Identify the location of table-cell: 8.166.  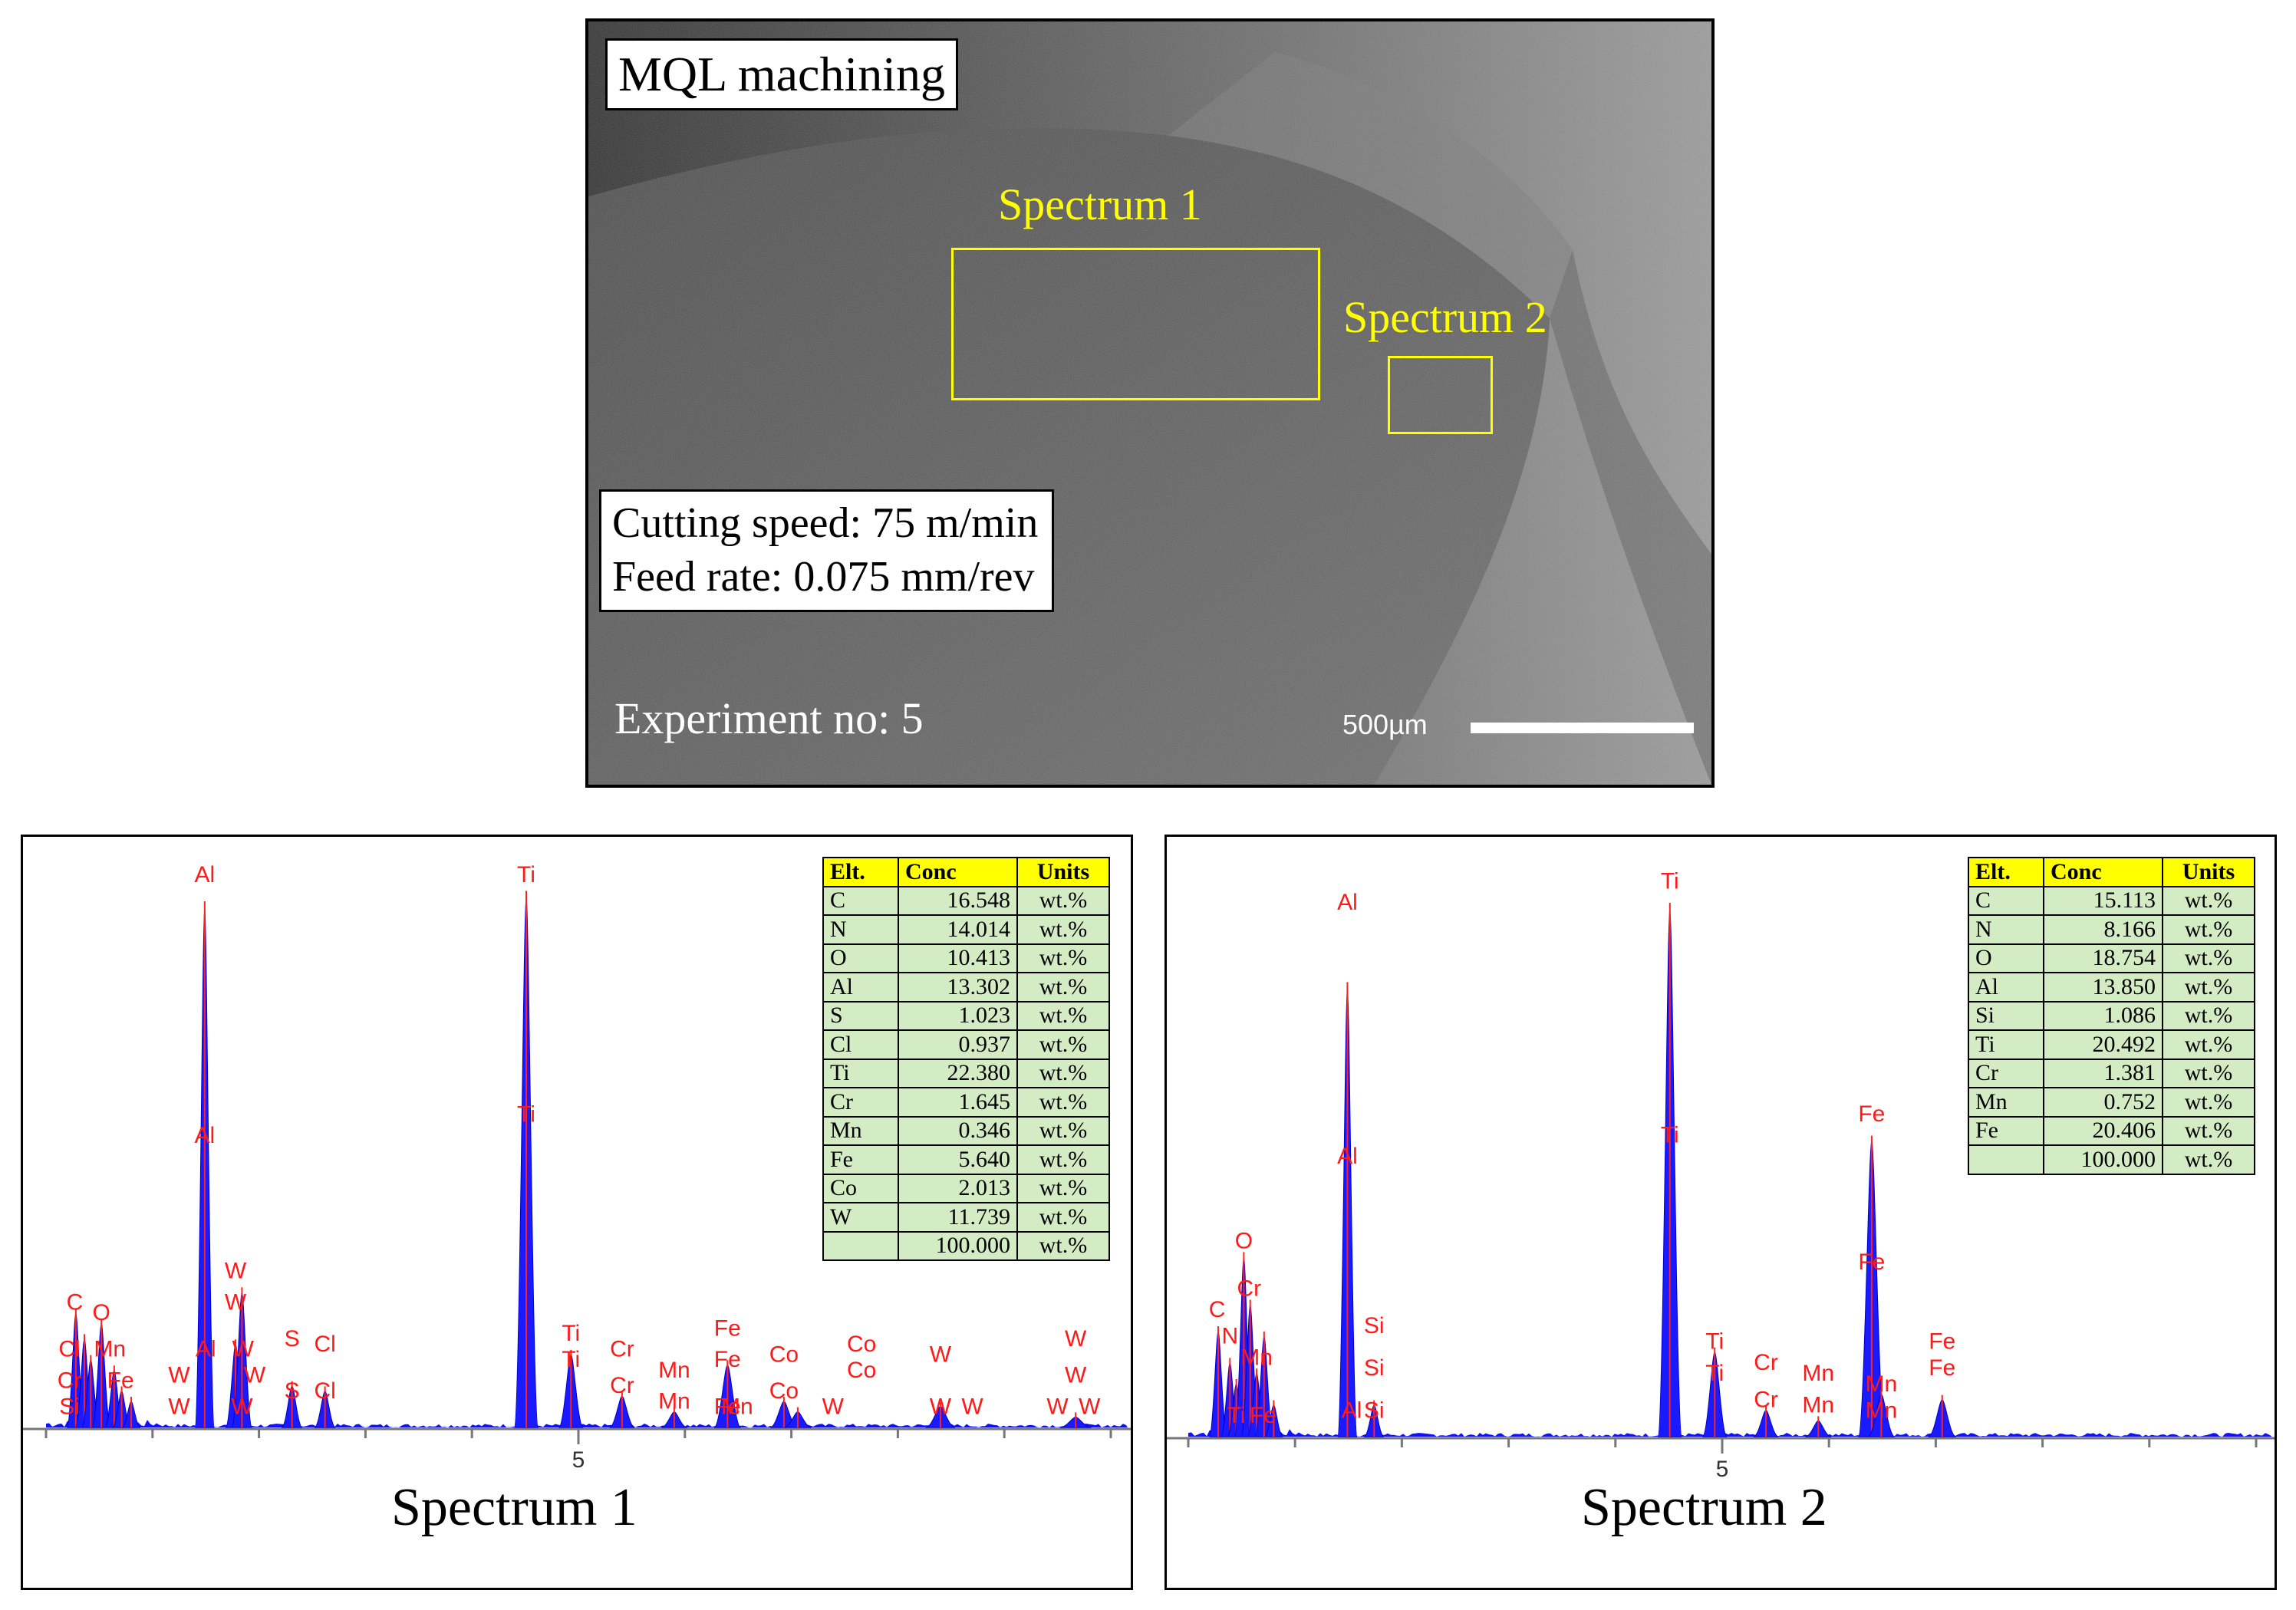
(2103, 929).